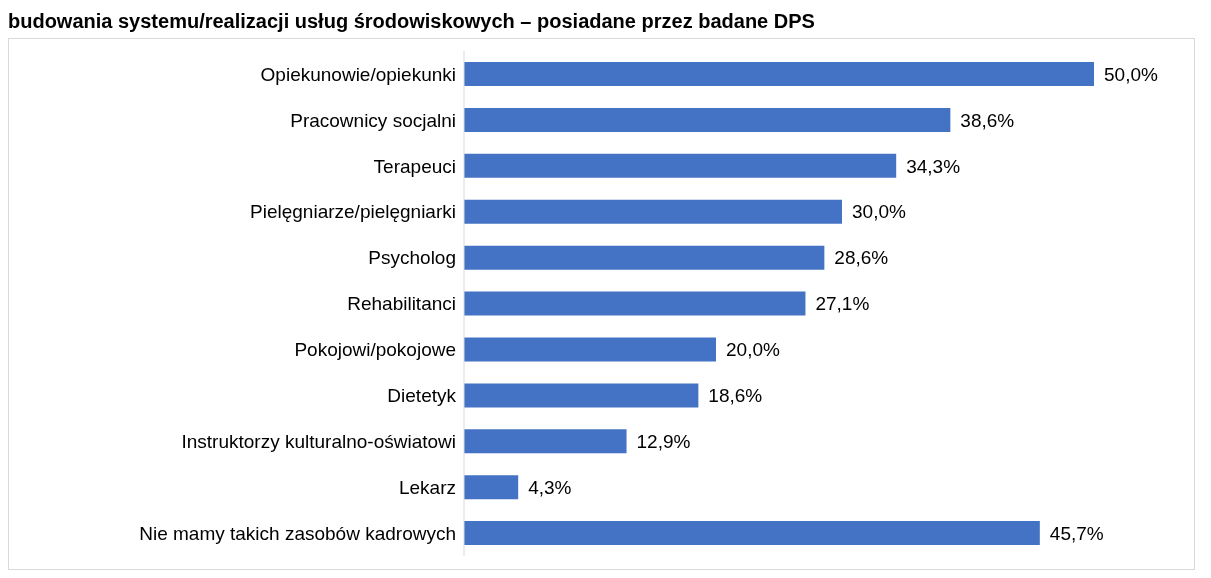 The width and height of the screenshot is (1211, 578). What do you see at coordinates (861, 258) in the screenshot?
I see `data-label: 28,6%` at bounding box center [861, 258].